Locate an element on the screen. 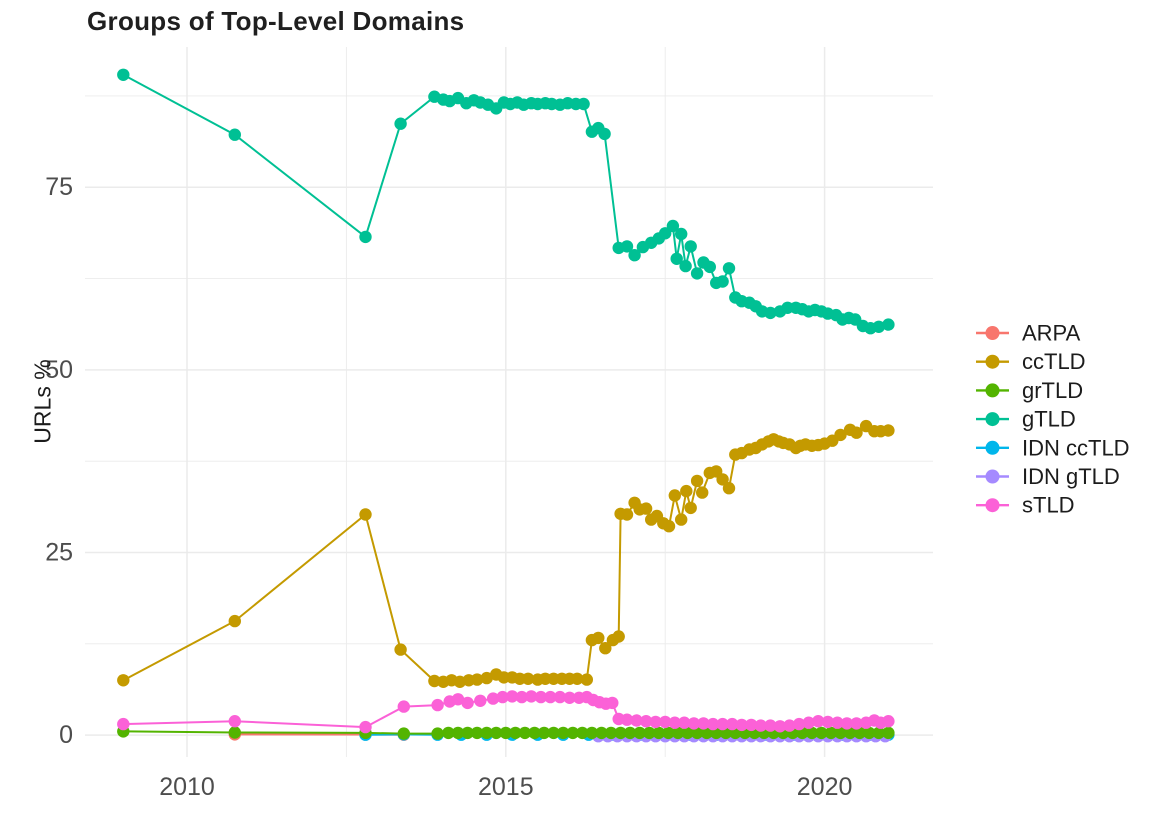 This screenshot has height=827, width=1164. legend-item-gtld: gTLD is located at coordinates (1026, 419).